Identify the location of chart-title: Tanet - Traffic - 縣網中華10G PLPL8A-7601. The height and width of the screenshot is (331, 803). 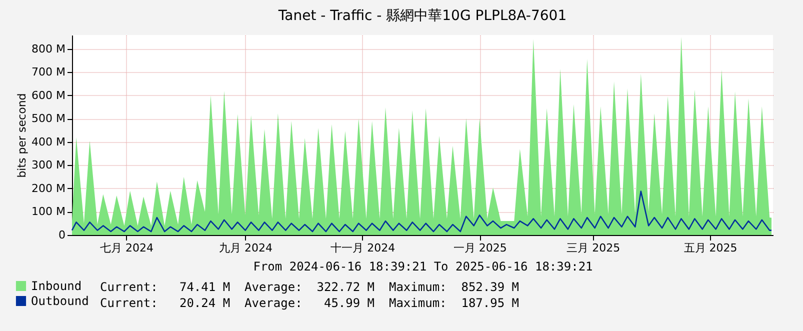
(422, 16).